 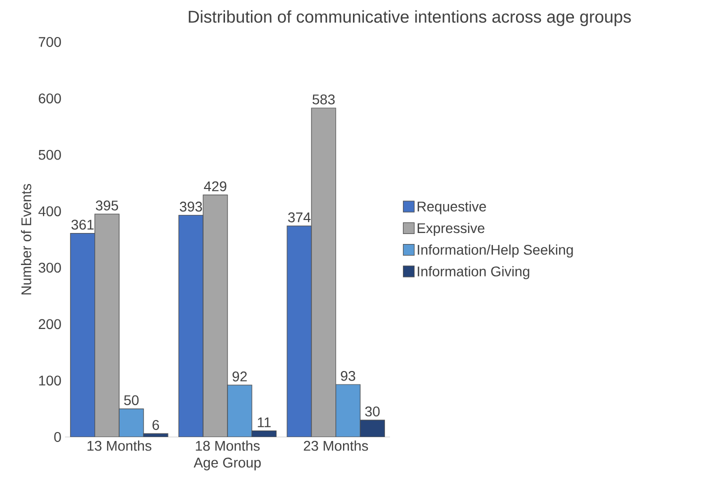 I want to click on x-tick-label: 23 Months, so click(x=336, y=445).